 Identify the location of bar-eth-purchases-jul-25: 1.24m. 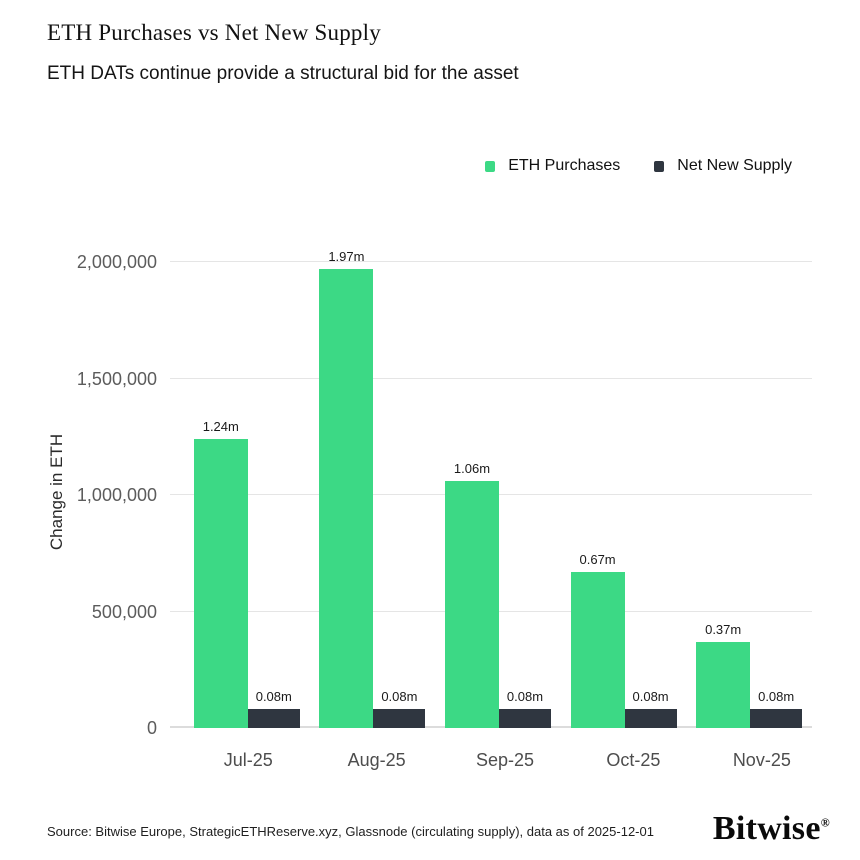
(220, 573).